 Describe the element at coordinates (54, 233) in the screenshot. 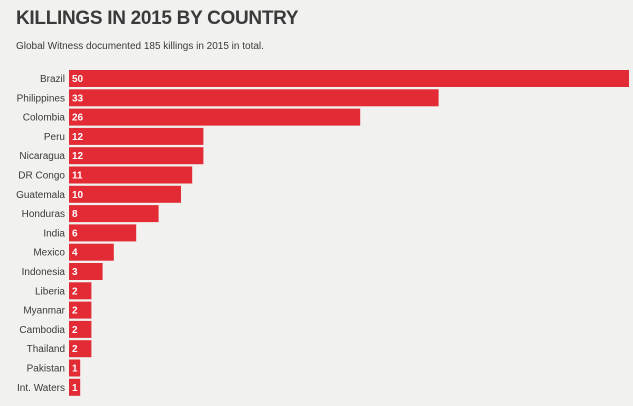

I see `category-label: India` at that location.